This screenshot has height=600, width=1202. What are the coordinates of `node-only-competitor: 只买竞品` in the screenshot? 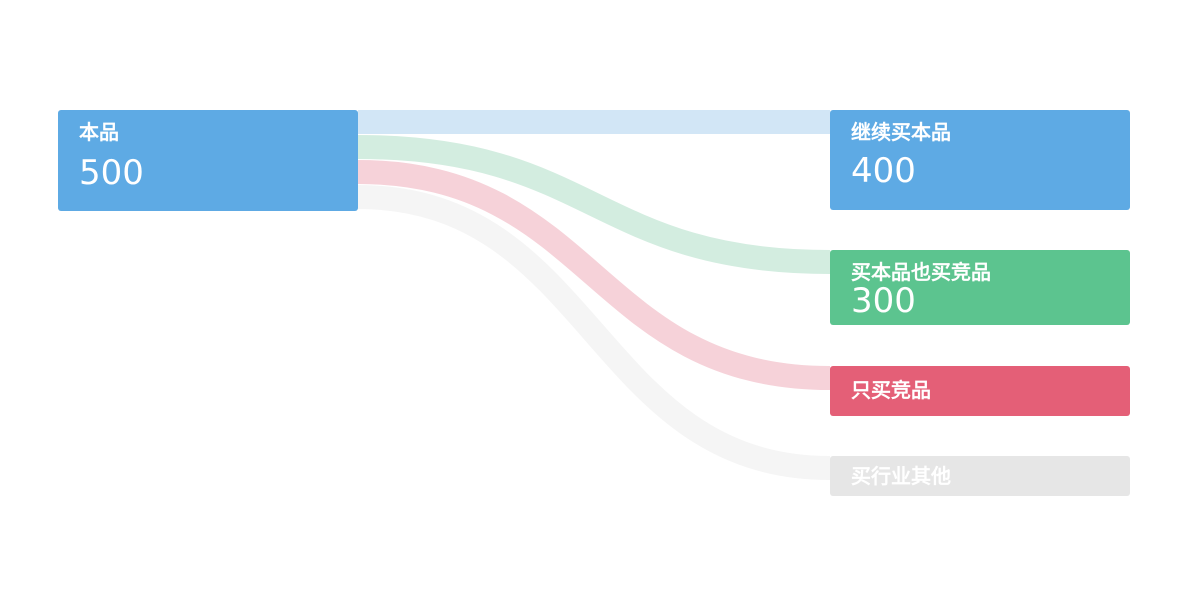 It's located at (980, 391).